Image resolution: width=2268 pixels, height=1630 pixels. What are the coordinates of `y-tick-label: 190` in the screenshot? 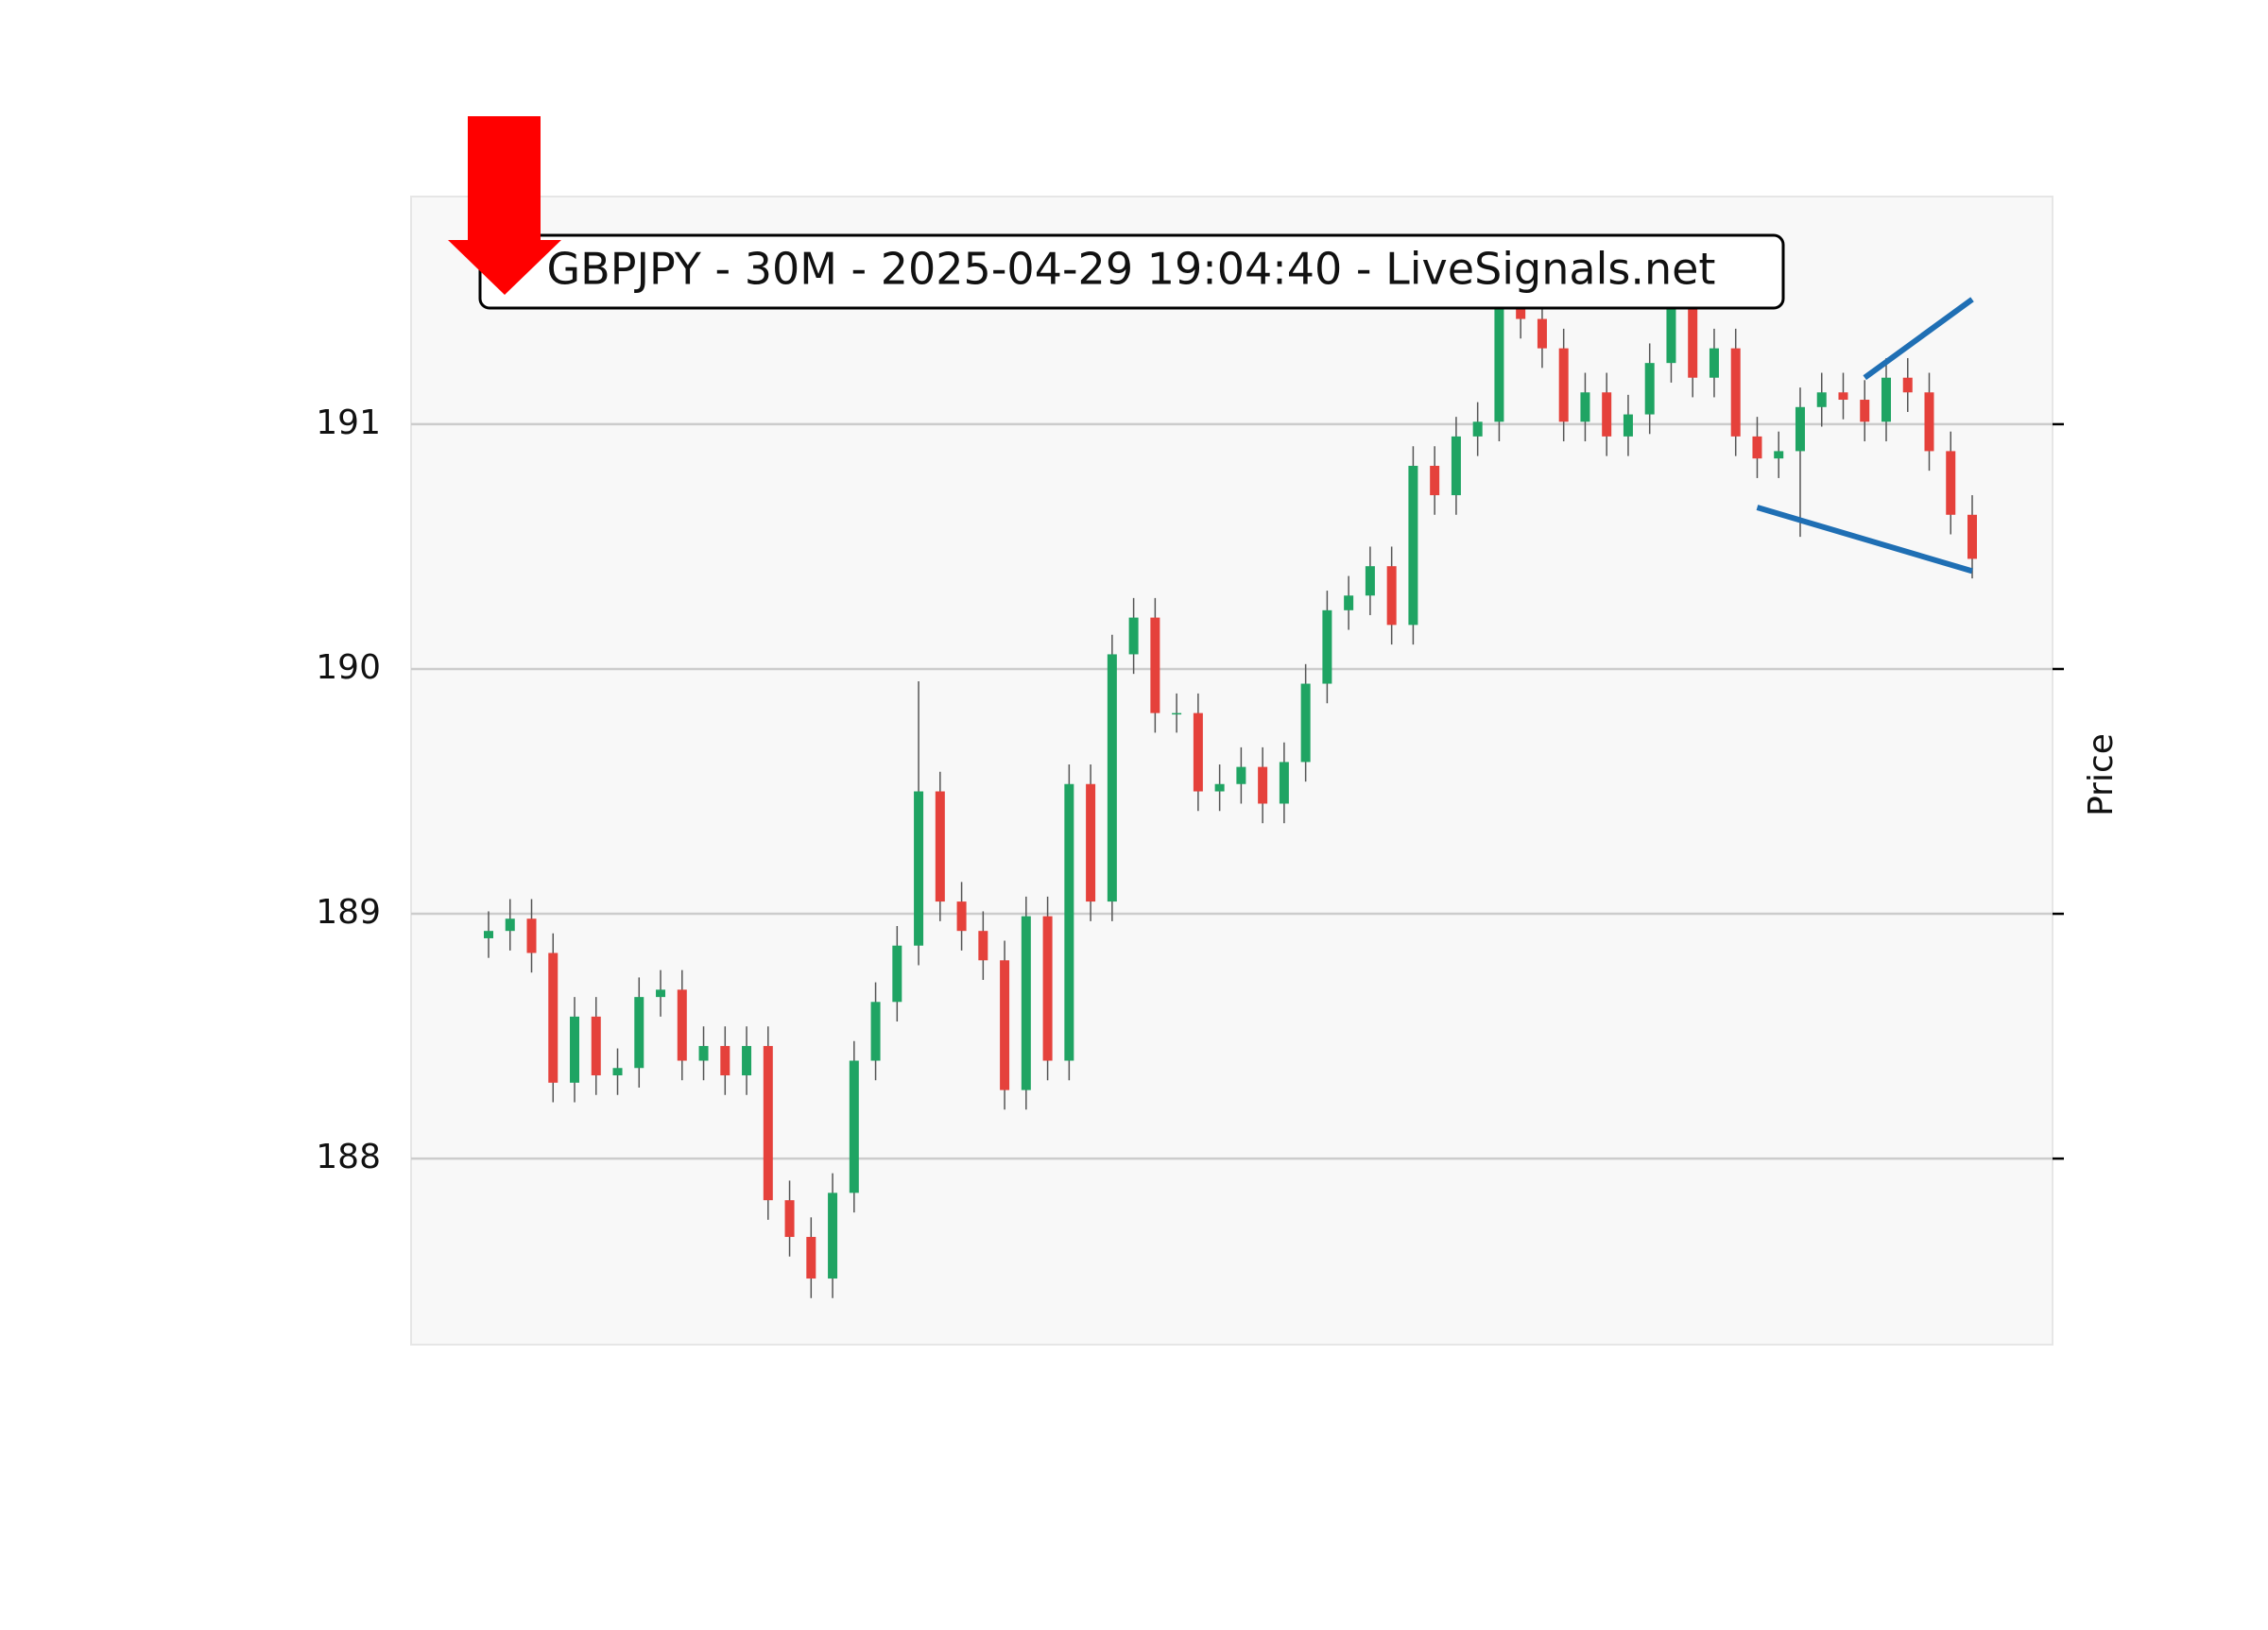 It's located at (348, 668).